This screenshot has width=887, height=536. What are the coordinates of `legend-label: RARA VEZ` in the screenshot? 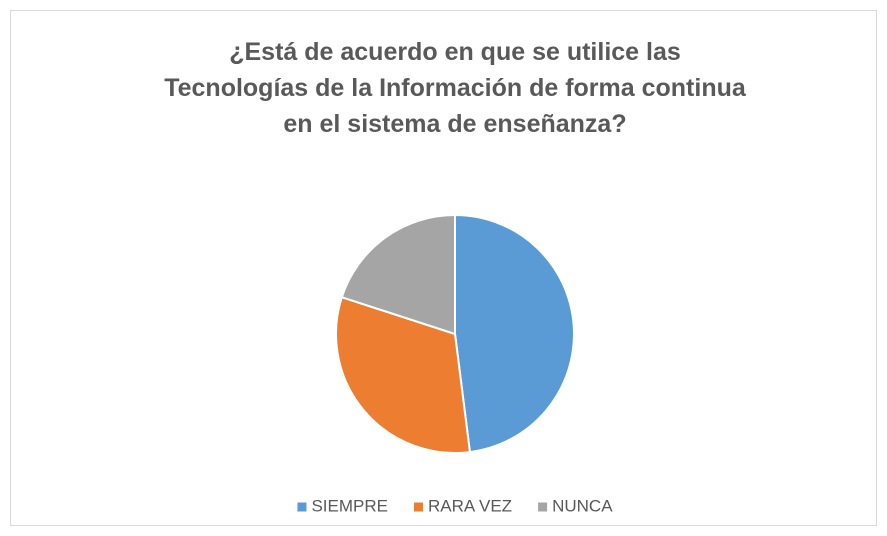 It's located at (470, 505).